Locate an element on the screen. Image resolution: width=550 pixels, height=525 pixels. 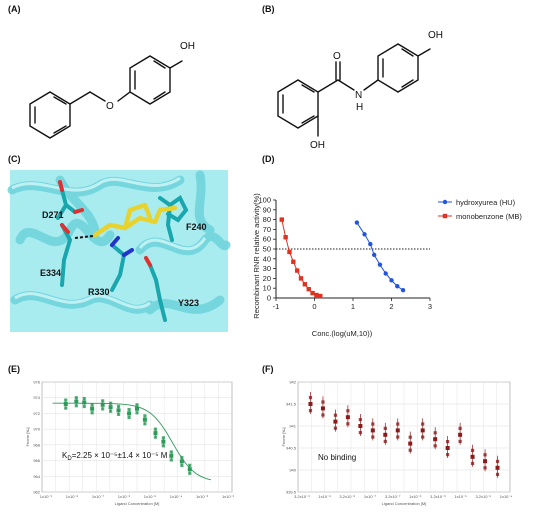
atom-h: H is located at coordinates (359, 107).